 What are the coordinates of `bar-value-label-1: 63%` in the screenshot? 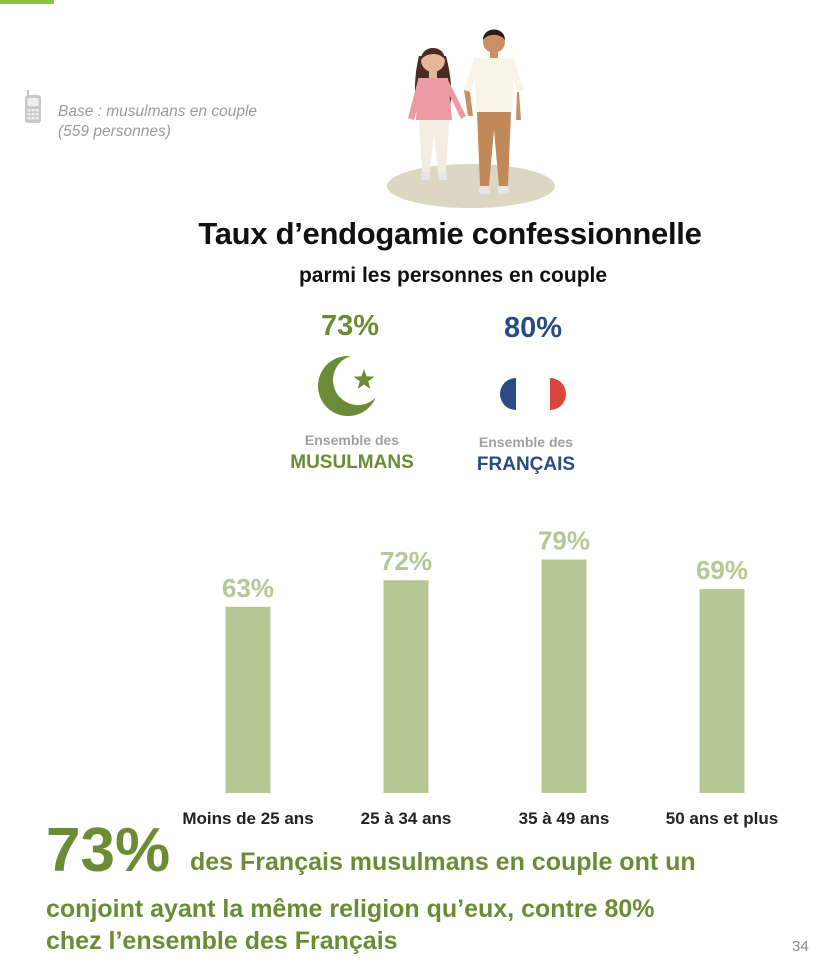 It's located at (248, 588).